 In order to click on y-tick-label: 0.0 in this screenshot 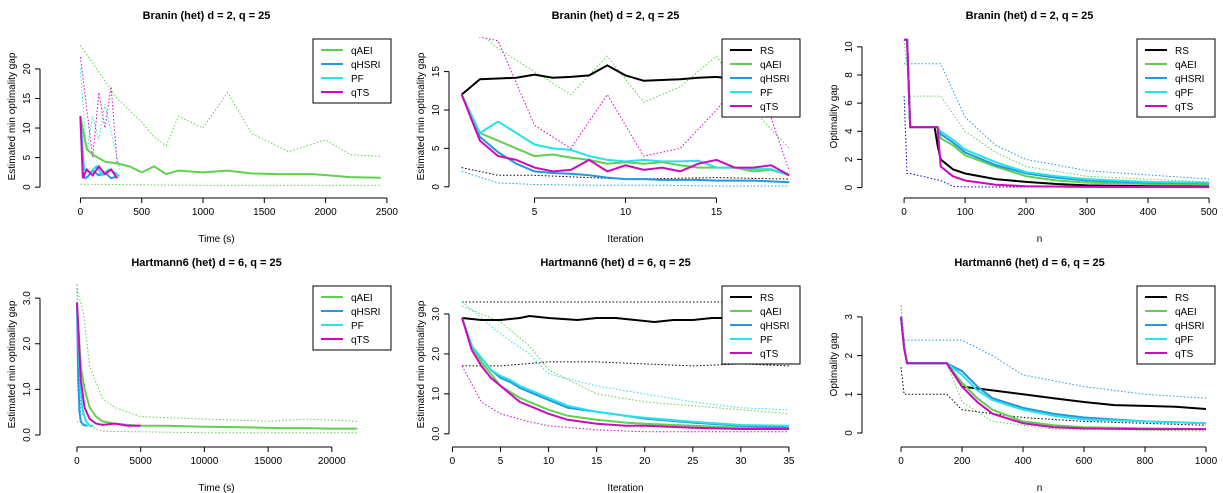, I will do `click(27, 435)`.